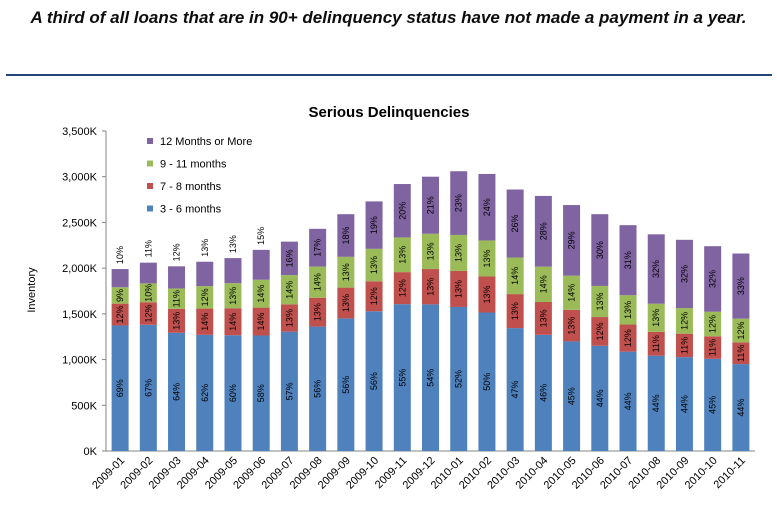 Image resolution: width=777 pixels, height=518 pixels. Describe the element at coordinates (206, 142) in the screenshot. I see `legend-label: 12 Months or More` at that location.